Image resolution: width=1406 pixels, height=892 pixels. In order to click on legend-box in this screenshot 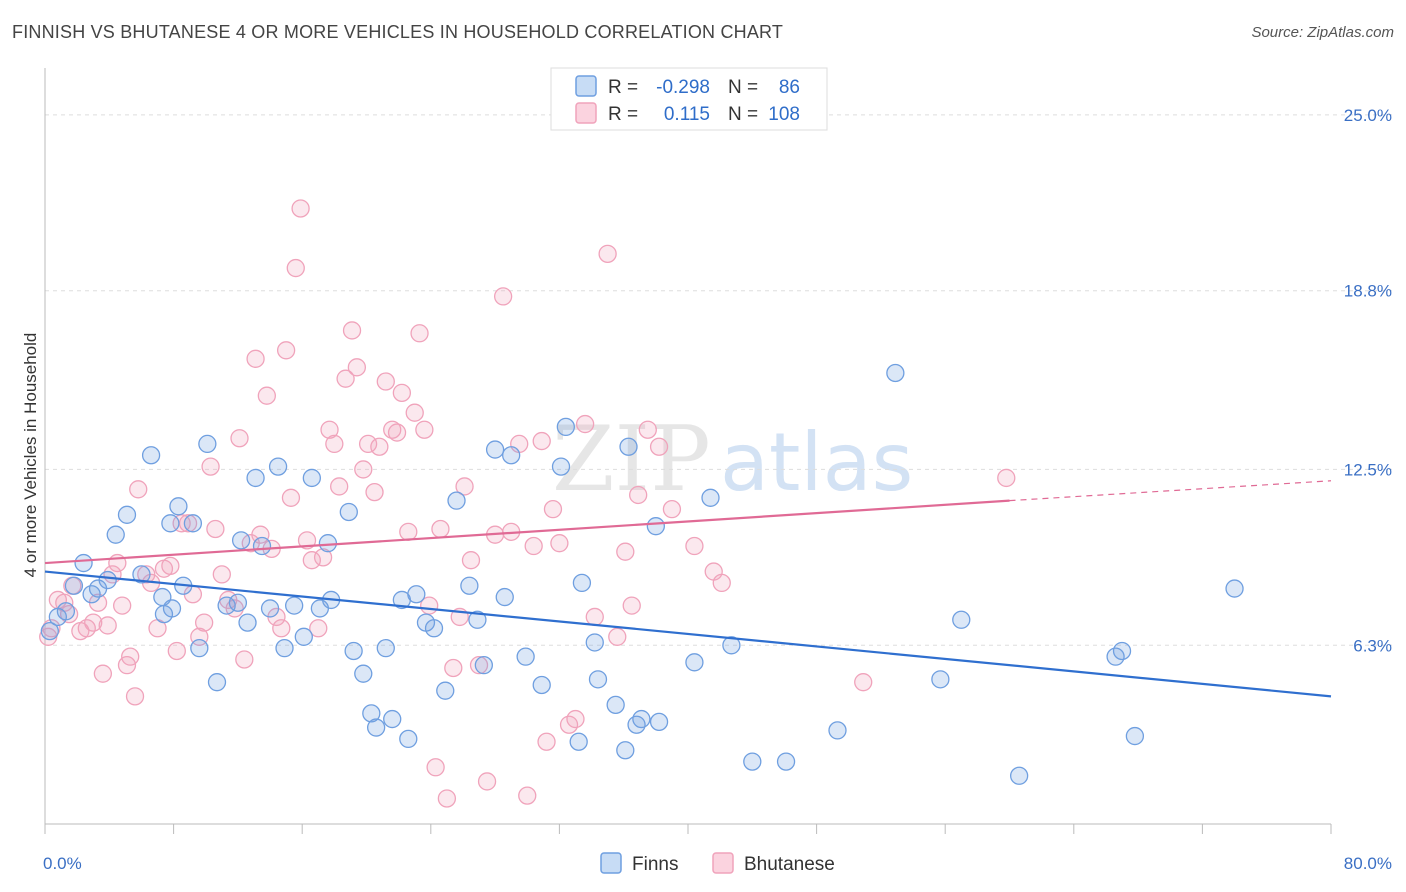, I will do `click(689, 99)`.